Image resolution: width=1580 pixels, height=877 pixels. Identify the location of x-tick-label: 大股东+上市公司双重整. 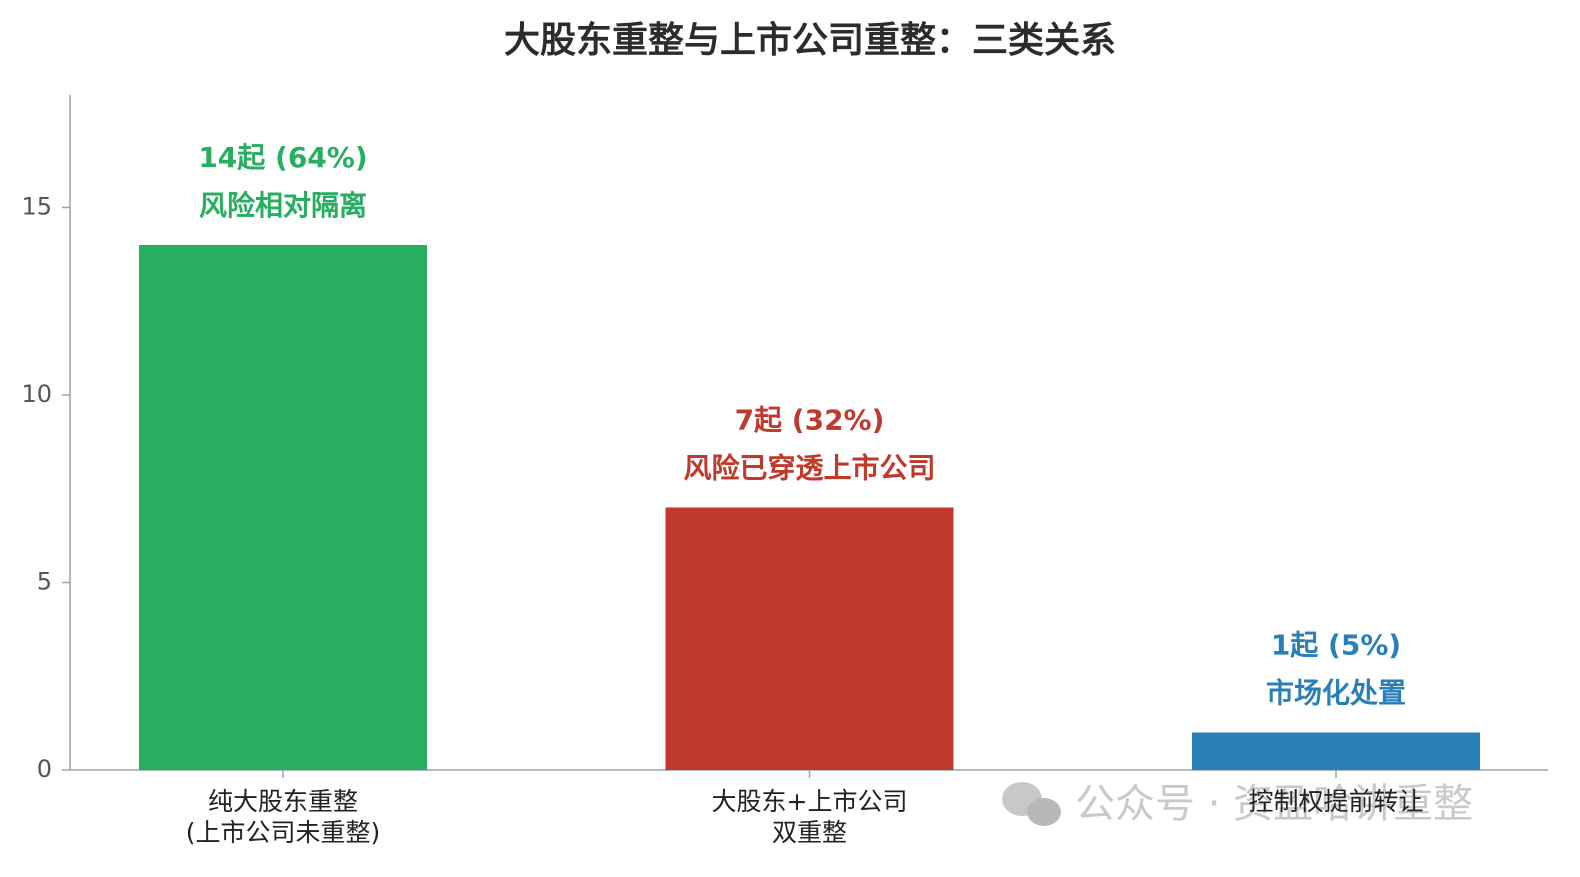
(810, 817).